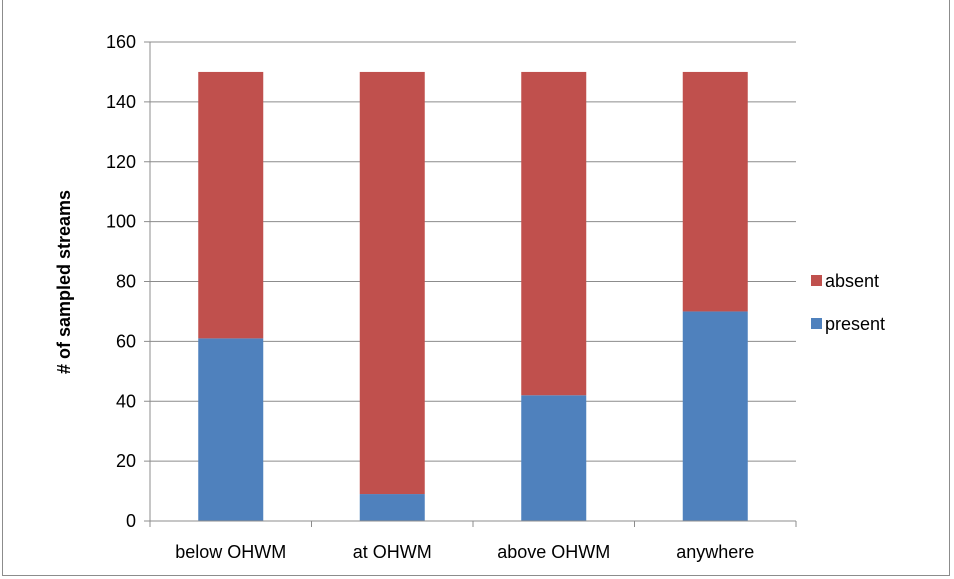  What do you see at coordinates (855, 324) in the screenshot?
I see `legend-label-present: present` at bounding box center [855, 324].